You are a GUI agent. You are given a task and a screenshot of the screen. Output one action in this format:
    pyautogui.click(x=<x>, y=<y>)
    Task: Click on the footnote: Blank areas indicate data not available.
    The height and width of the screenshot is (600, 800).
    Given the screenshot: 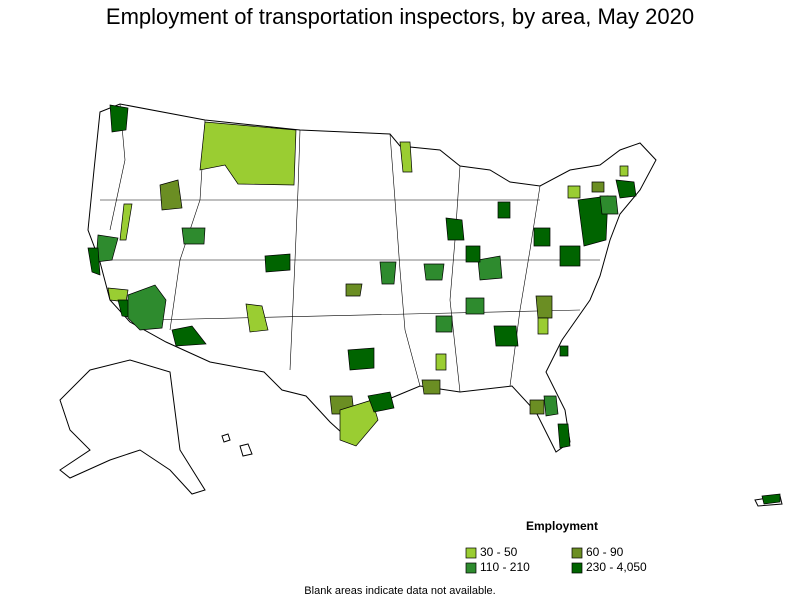 What is the action you would take?
    pyautogui.click(x=399, y=591)
    